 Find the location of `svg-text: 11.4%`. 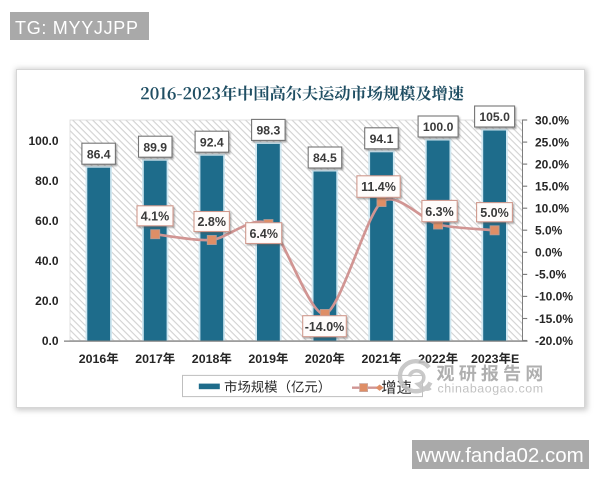

svg-text: 11.4% is located at coordinates (378, 187).